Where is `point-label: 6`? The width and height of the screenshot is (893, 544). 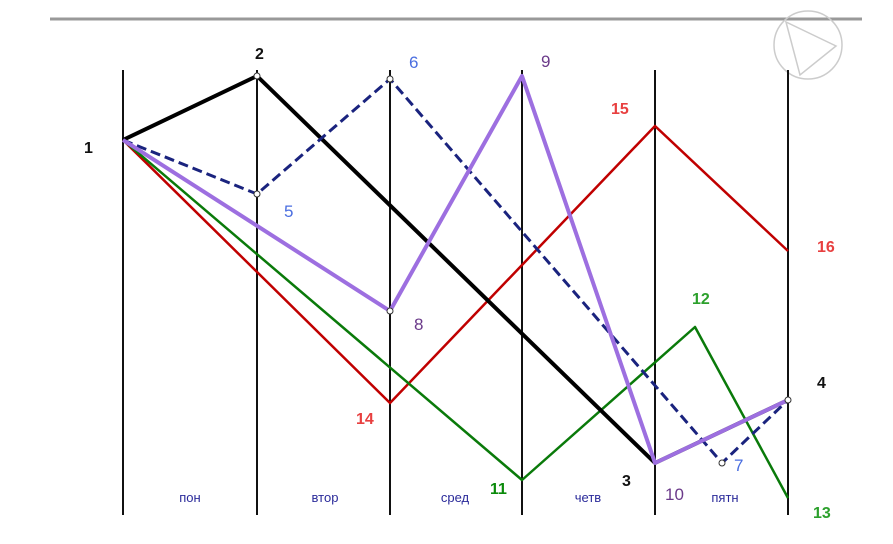 point-label: 6 is located at coordinates (413, 62).